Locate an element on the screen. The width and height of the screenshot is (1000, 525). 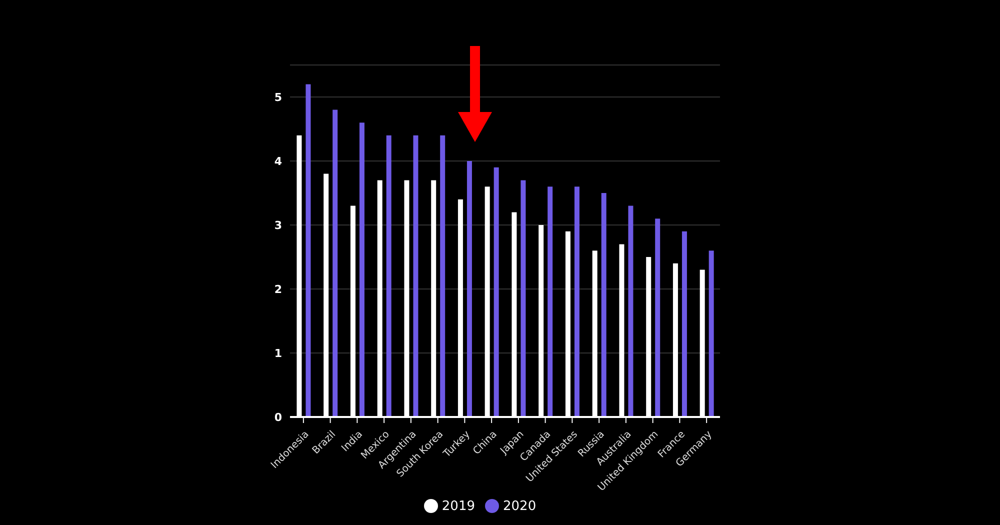
y-tick-label: 0 is located at coordinates (278, 417).